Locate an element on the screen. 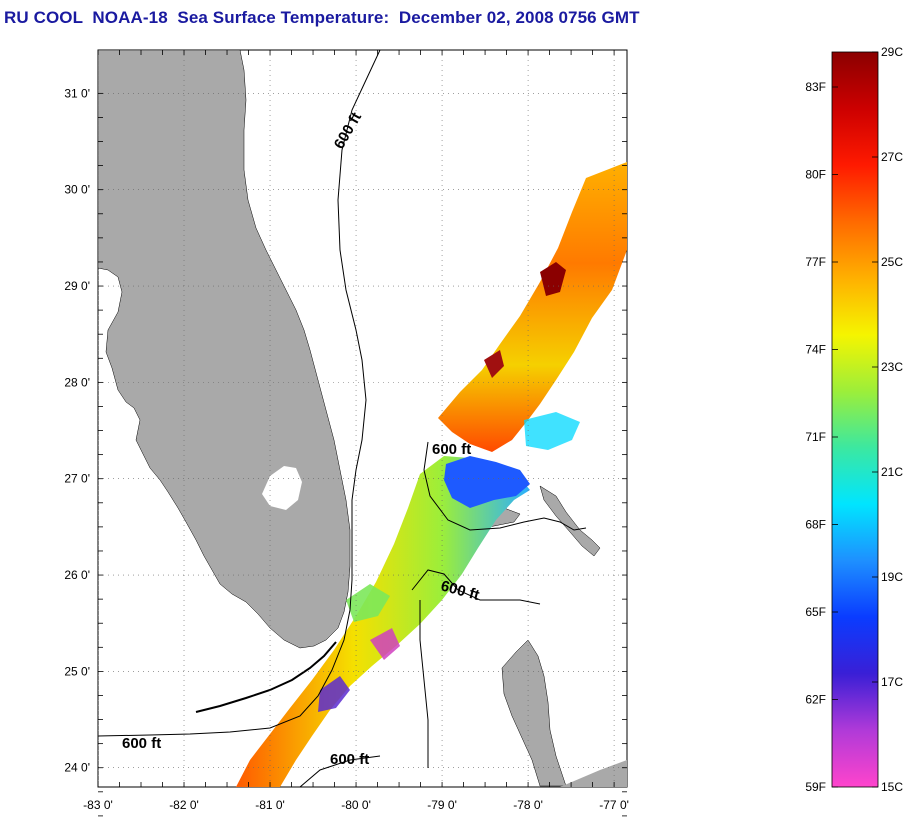  isobath-600ft-sw is located at coordinates (340, 771).